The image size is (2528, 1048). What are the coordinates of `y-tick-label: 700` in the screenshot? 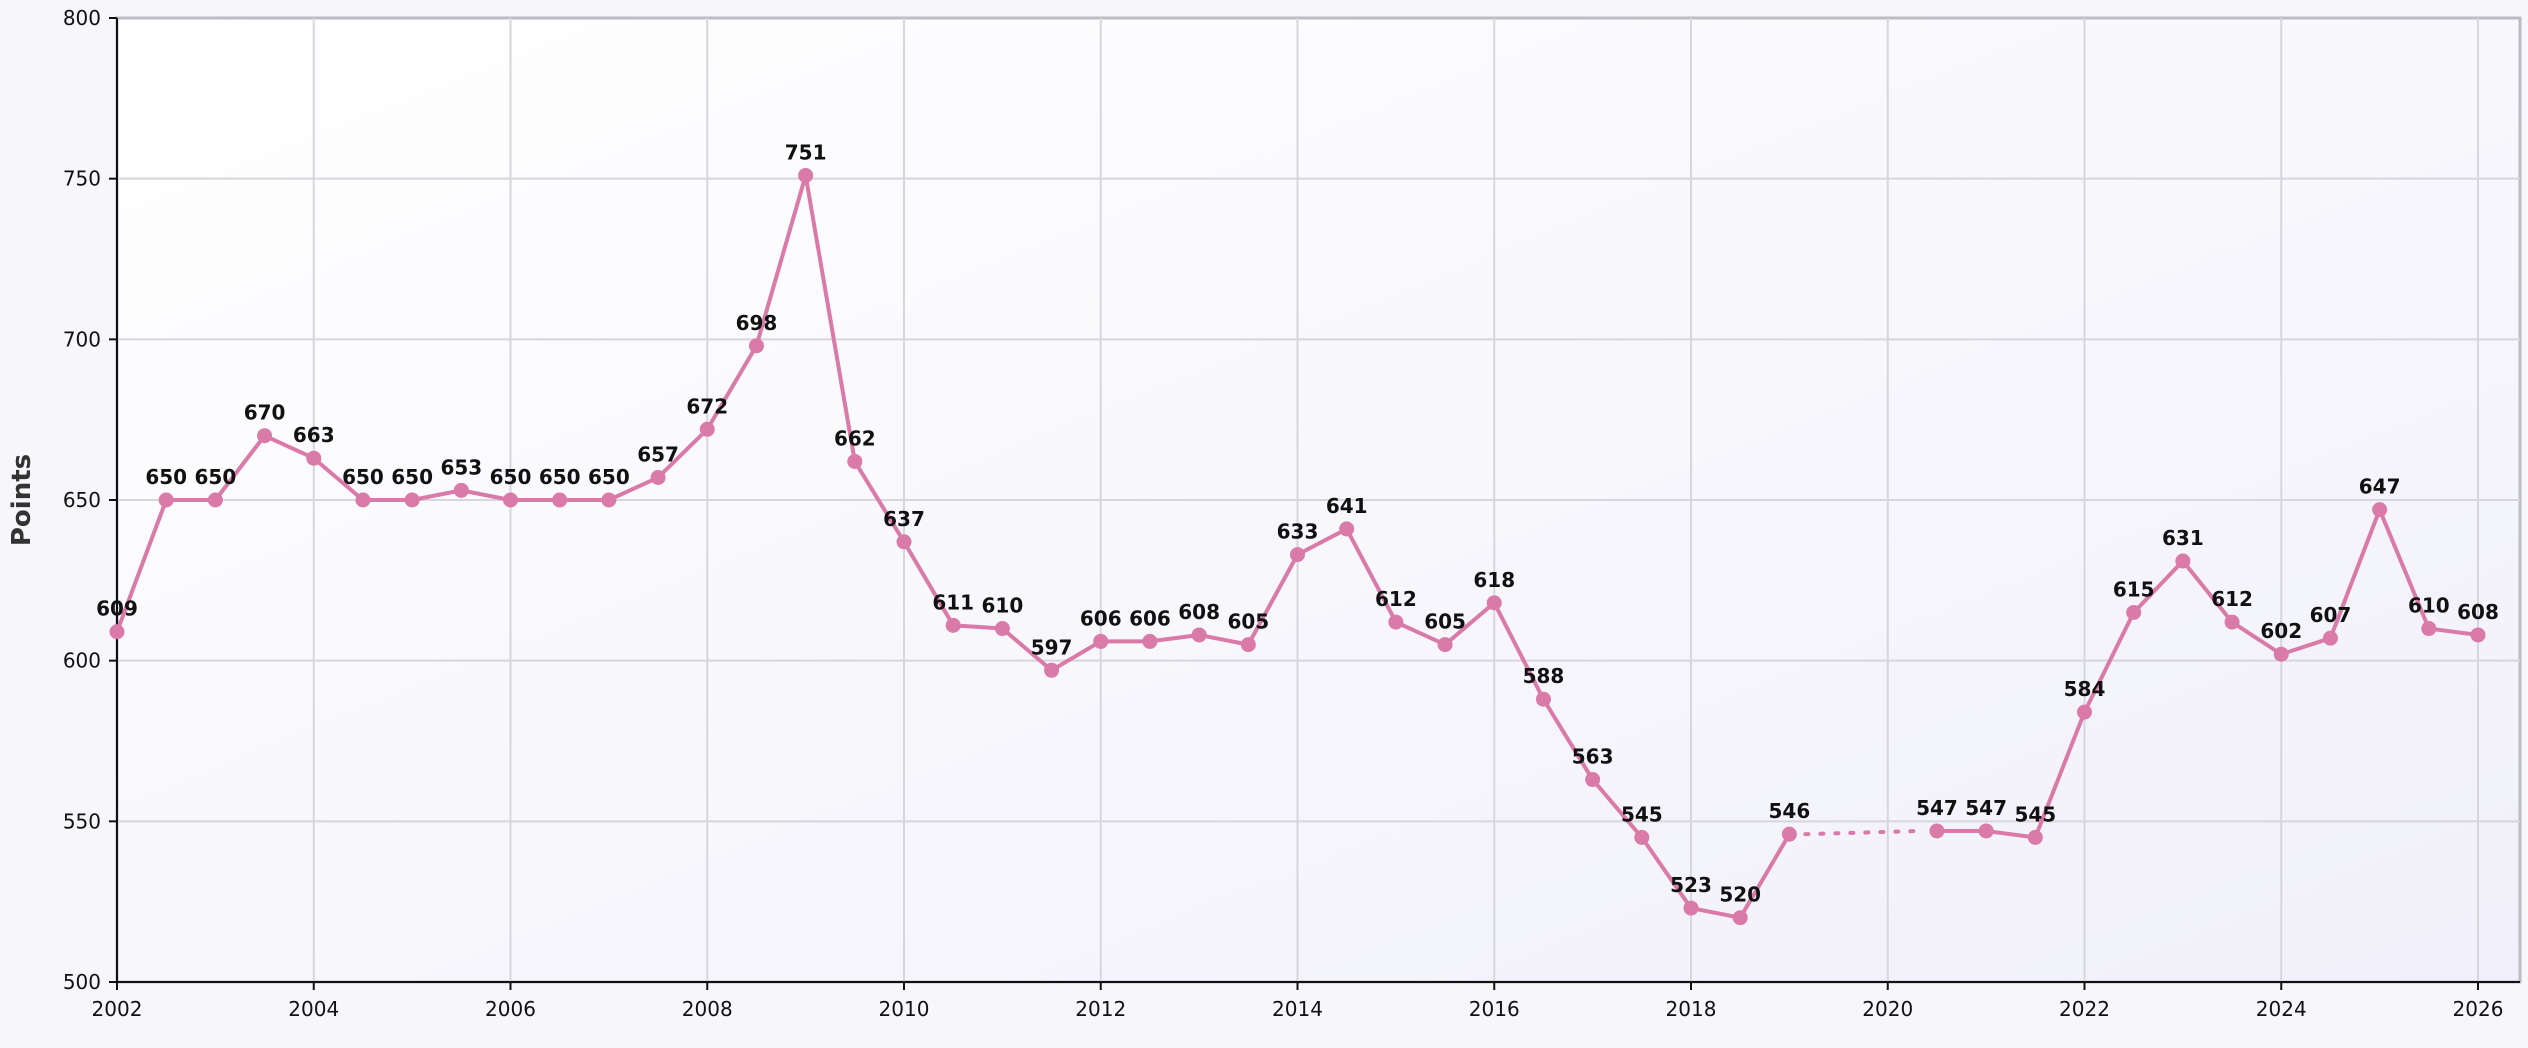 It's located at (82, 339).